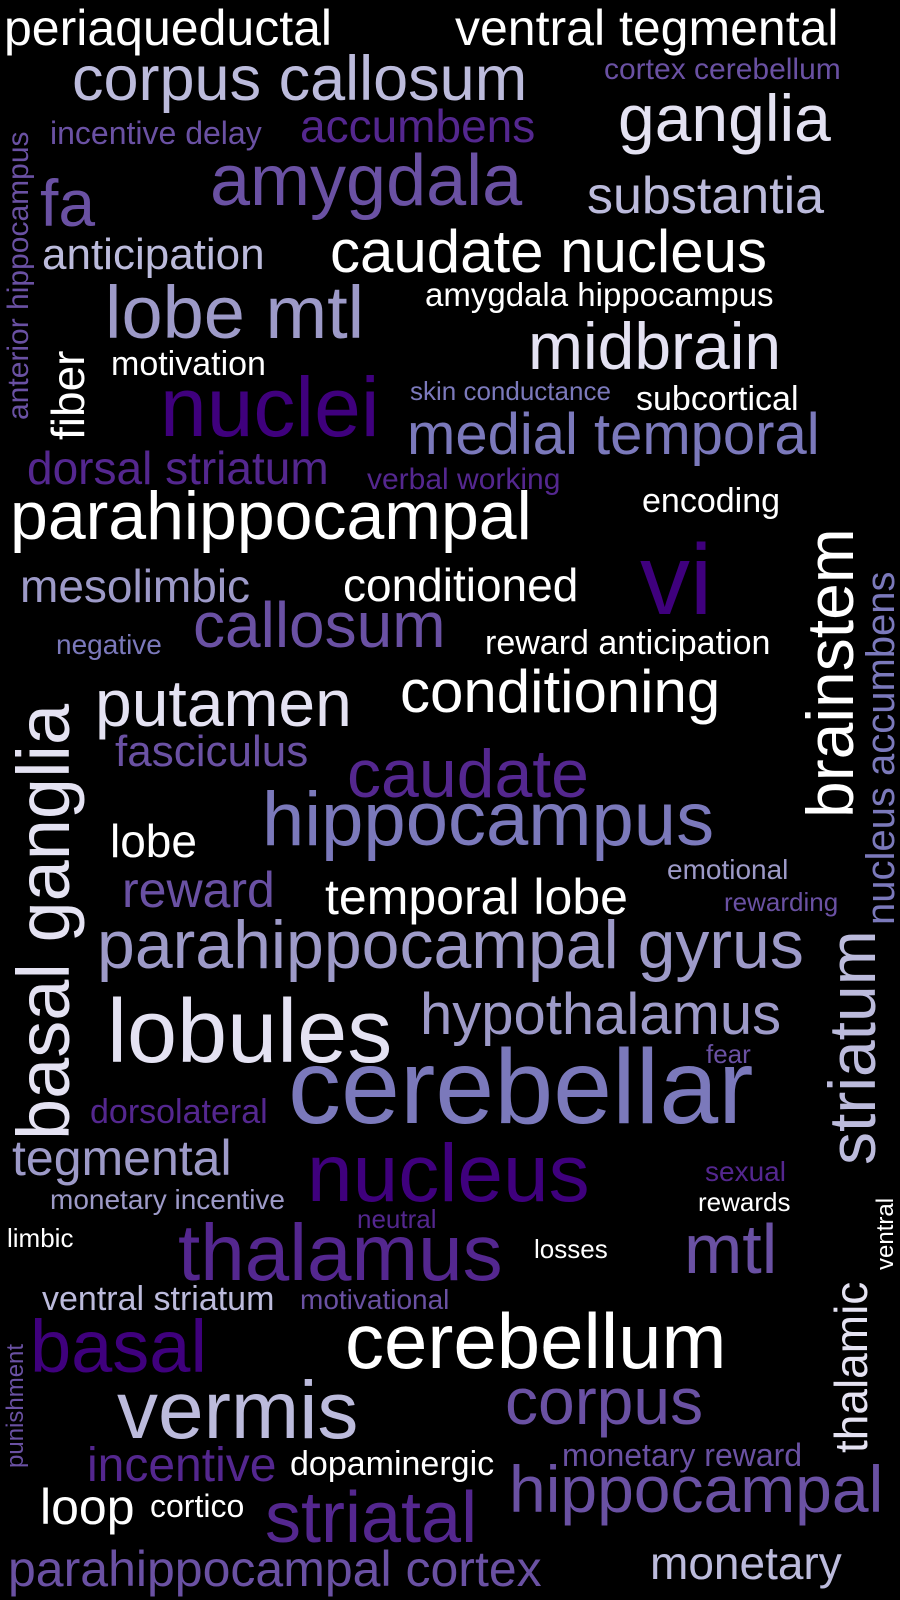 The width and height of the screenshot is (900, 1600). I want to click on word-nucleus: nucleus, so click(448, 1173).